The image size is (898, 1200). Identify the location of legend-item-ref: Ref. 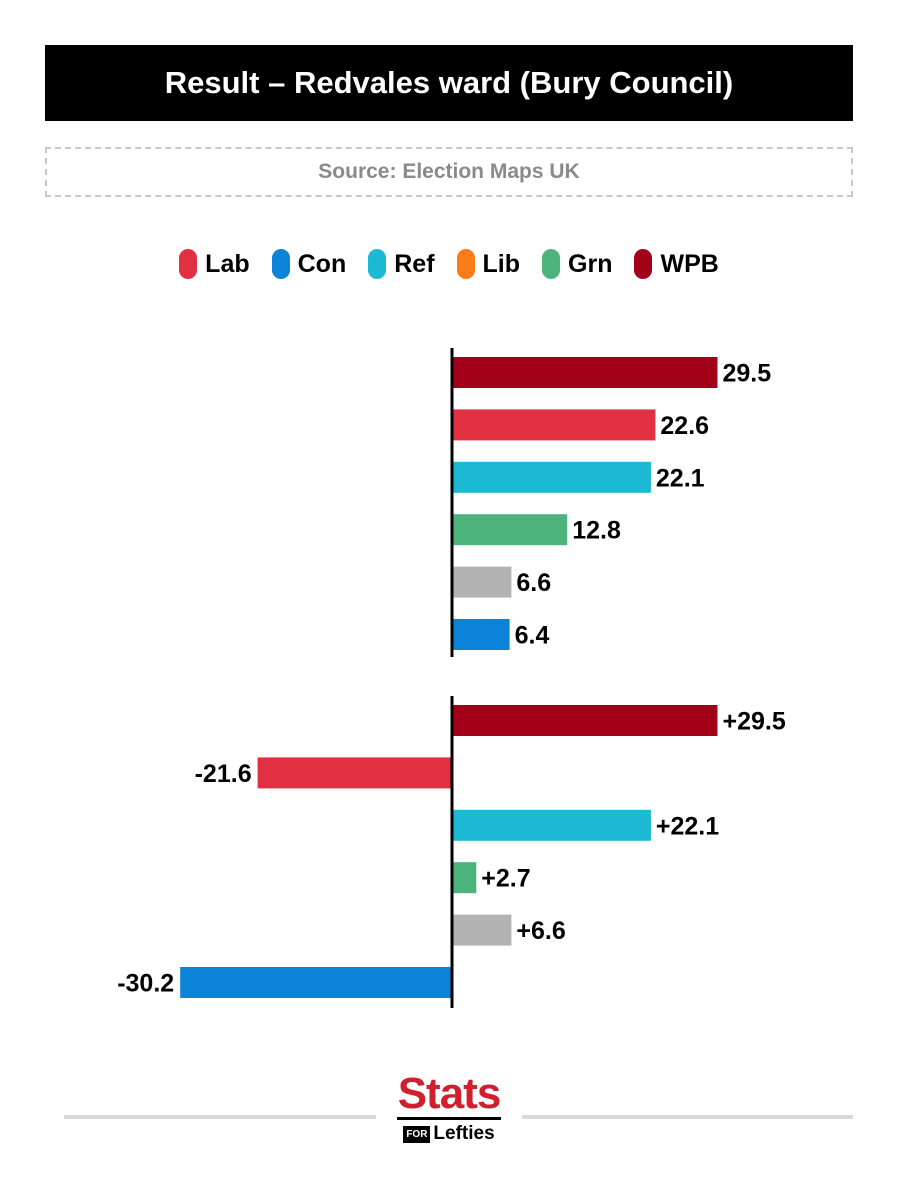
(401, 264).